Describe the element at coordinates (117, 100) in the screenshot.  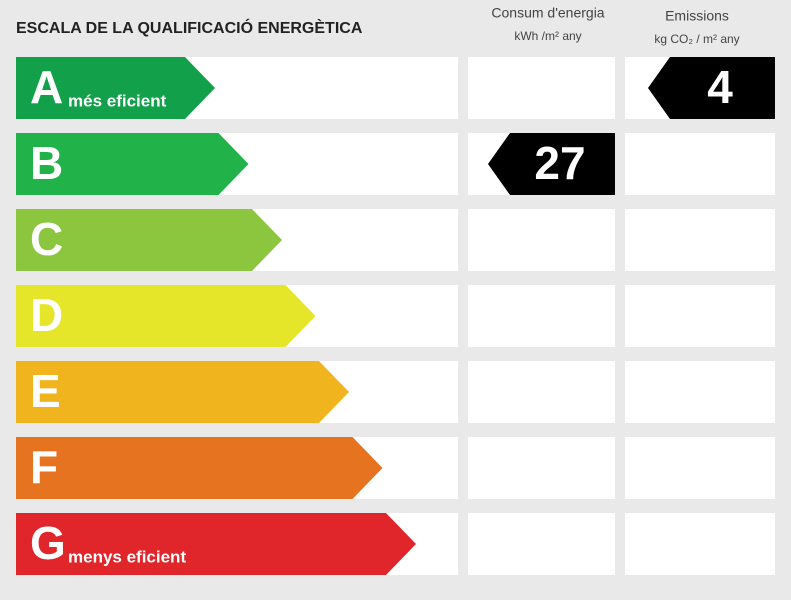
I see `rating-label: més eficient` at that location.